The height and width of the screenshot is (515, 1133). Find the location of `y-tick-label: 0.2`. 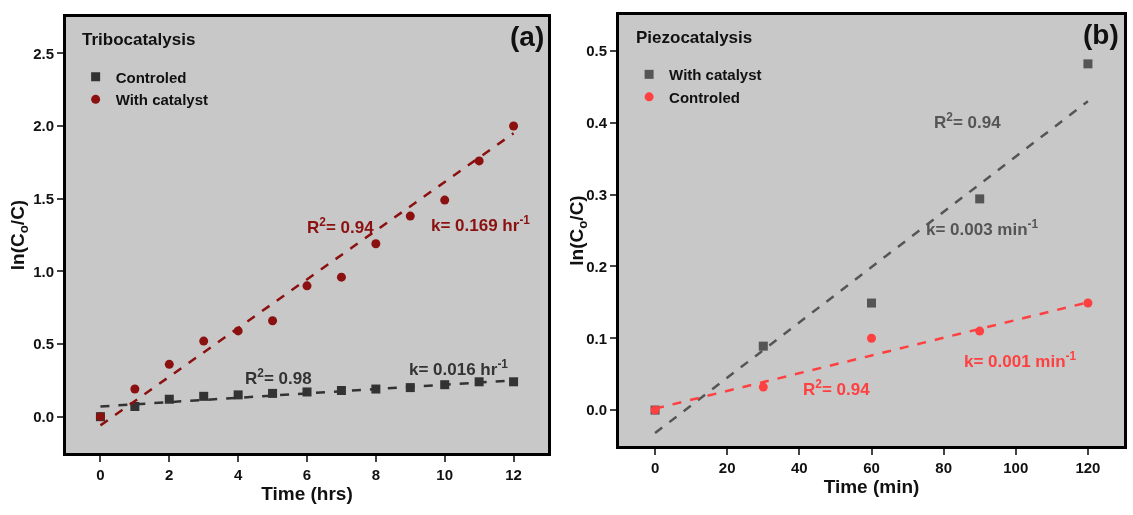

y-tick-label: 0.2 is located at coordinates (596, 266).